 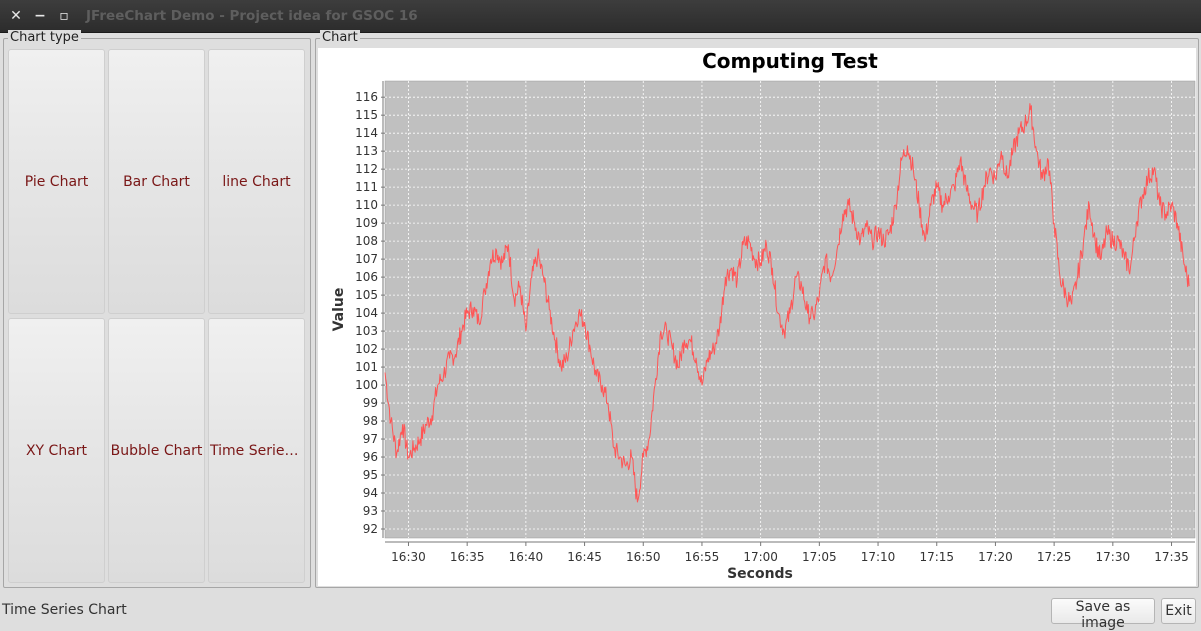 What do you see at coordinates (366, 133) in the screenshot?
I see `y-tick-label: 114` at bounding box center [366, 133].